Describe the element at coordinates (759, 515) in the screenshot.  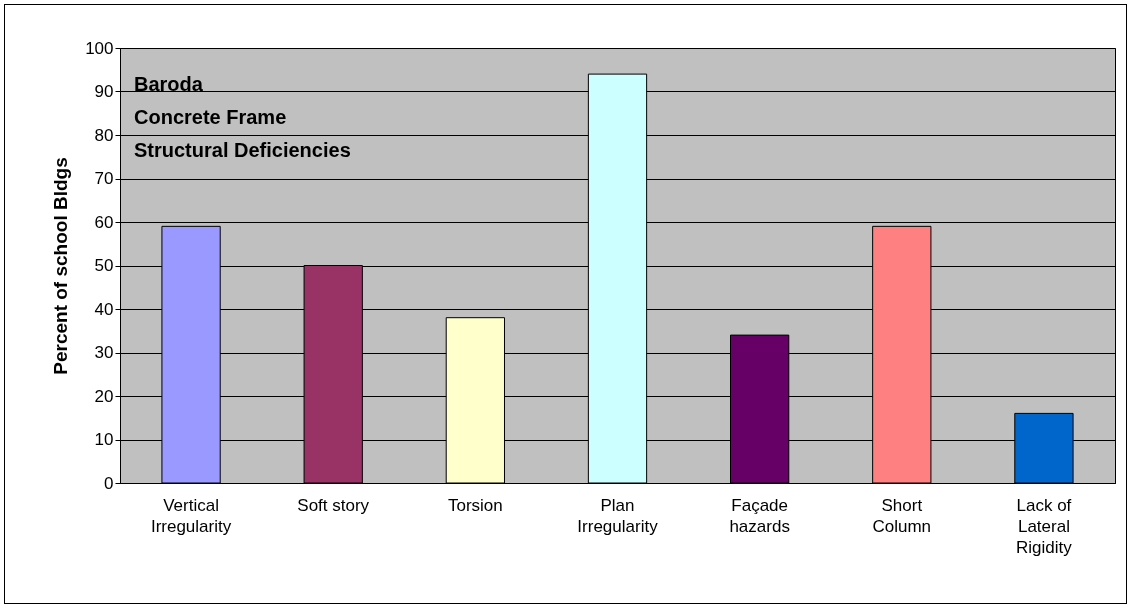
I see `x-tick-label: Façade hazards` at that location.